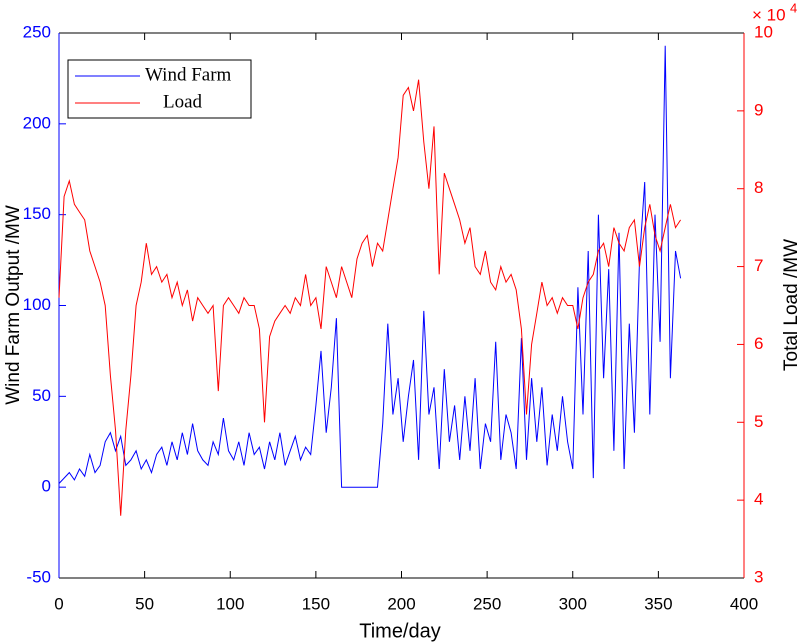 Image resolution: width=809 pixels, height=644 pixels. What do you see at coordinates (400, 631) in the screenshot?
I see `x-axis-label: Time/day` at bounding box center [400, 631].